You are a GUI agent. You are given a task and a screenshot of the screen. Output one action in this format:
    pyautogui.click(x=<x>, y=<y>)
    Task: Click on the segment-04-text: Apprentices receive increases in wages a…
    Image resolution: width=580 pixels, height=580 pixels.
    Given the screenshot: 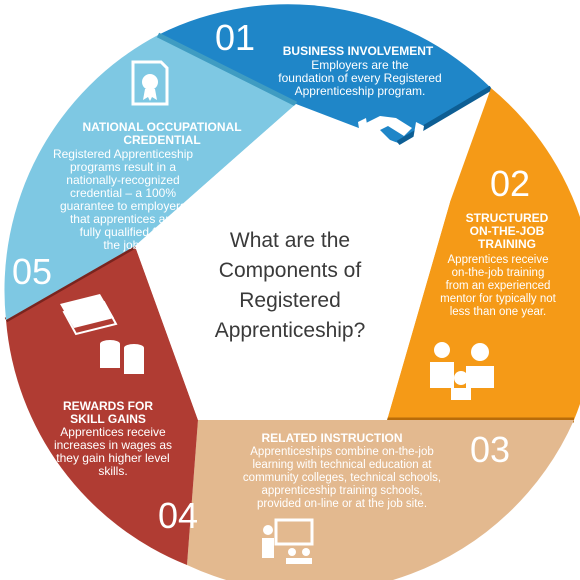 What is the action you would take?
    pyautogui.click(x=113, y=452)
    